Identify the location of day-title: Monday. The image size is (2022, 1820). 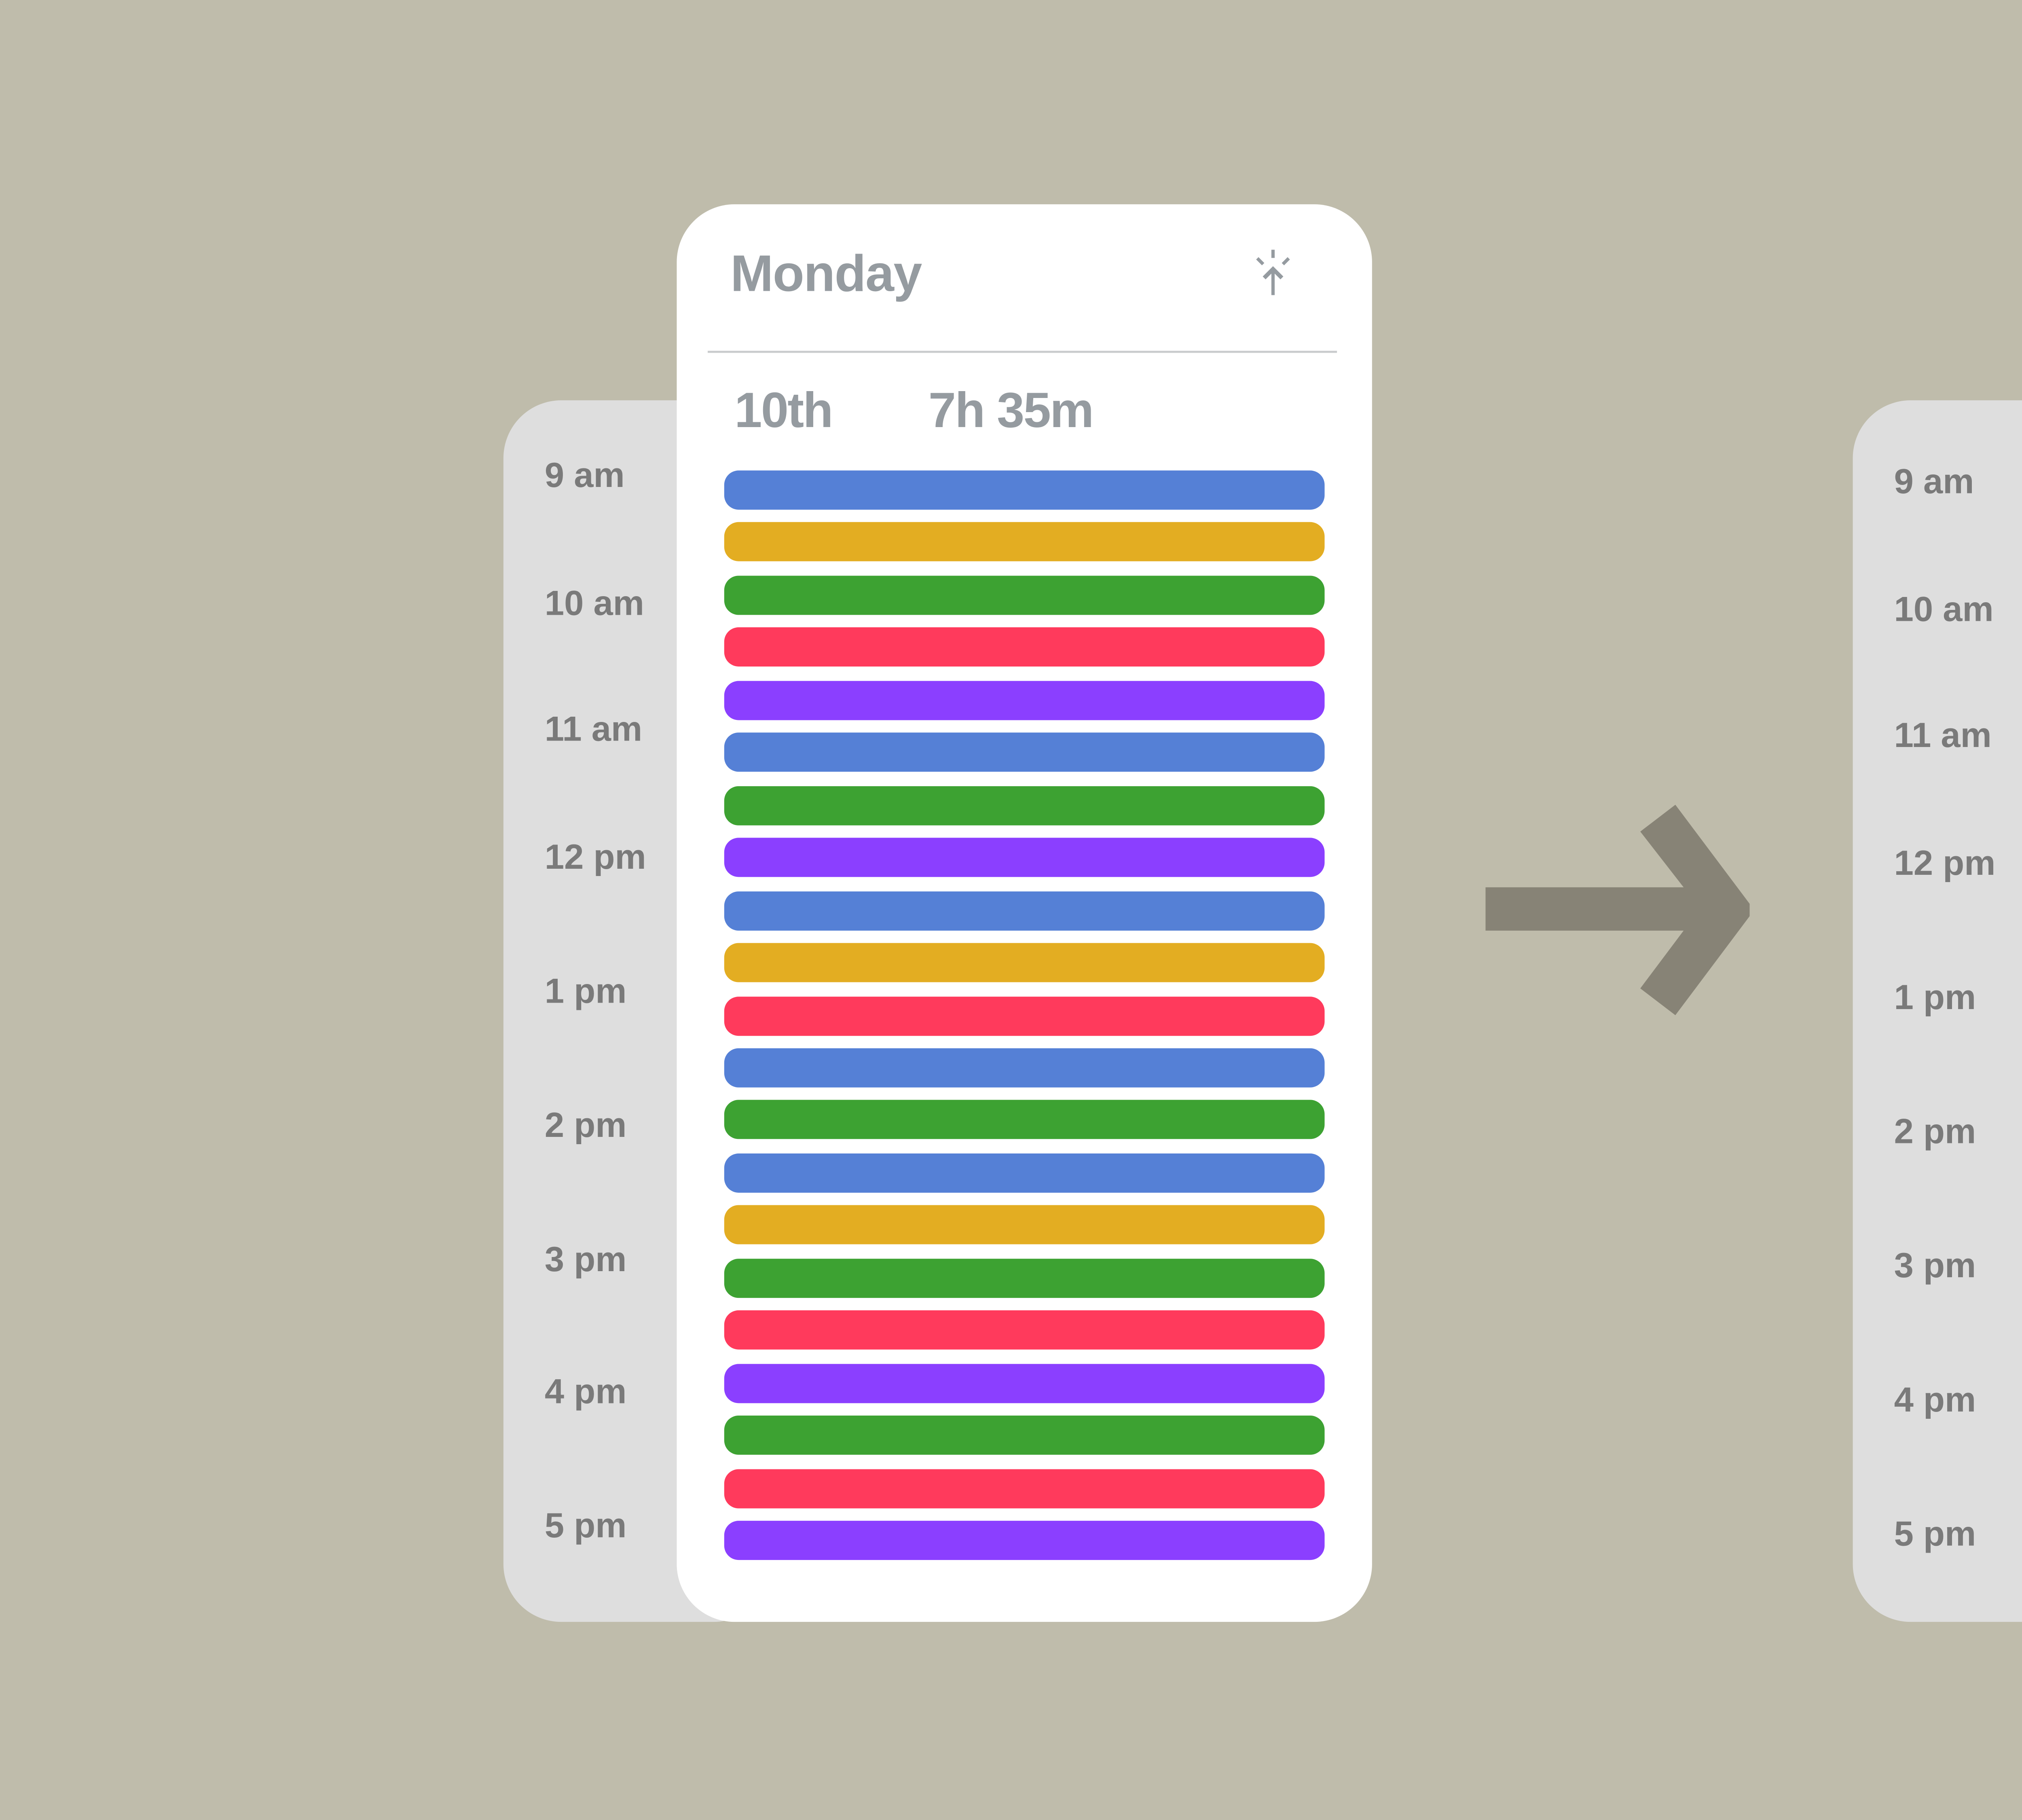
(826, 274).